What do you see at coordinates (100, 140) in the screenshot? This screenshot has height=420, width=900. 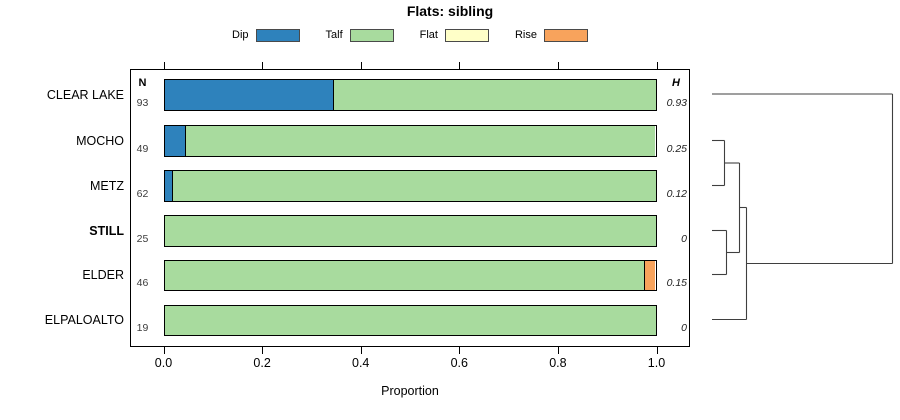 I see `row-label-mocho: MOCHO` at bounding box center [100, 140].